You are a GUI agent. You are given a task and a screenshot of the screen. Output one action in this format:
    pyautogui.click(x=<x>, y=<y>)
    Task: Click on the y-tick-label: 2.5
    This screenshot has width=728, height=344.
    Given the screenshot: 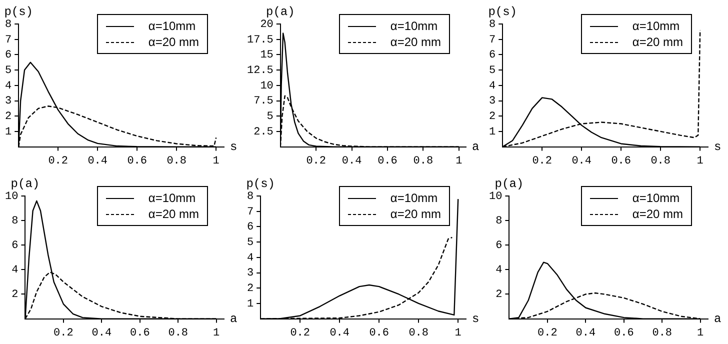 What is the action you would take?
    pyautogui.click(x=264, y=132)
    